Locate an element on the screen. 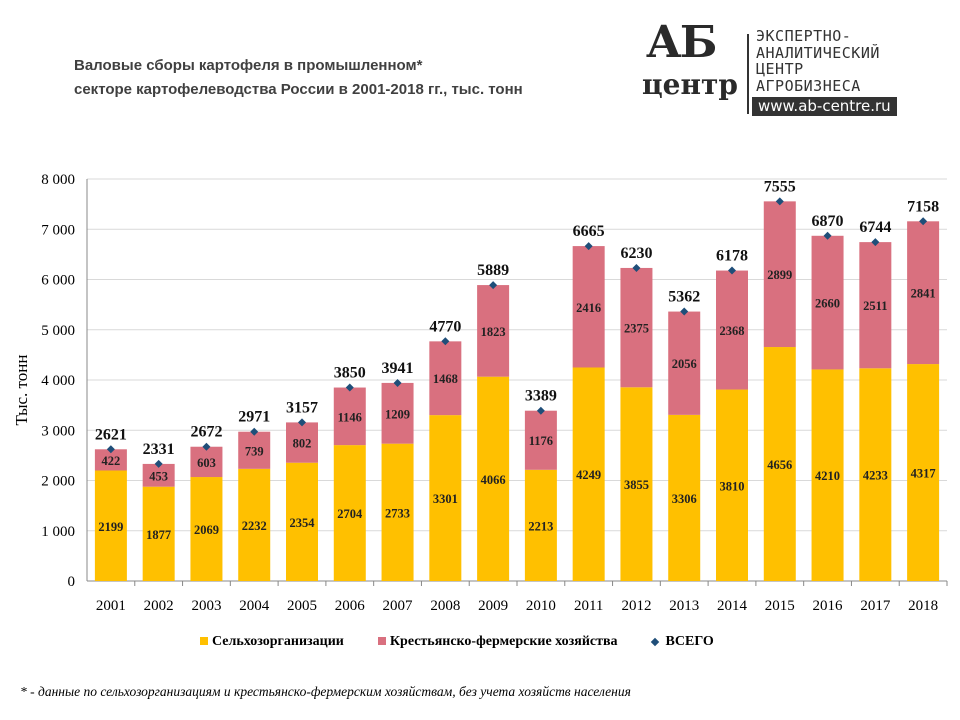  data-label-total: 3941 is located at coordinates (398, 368).